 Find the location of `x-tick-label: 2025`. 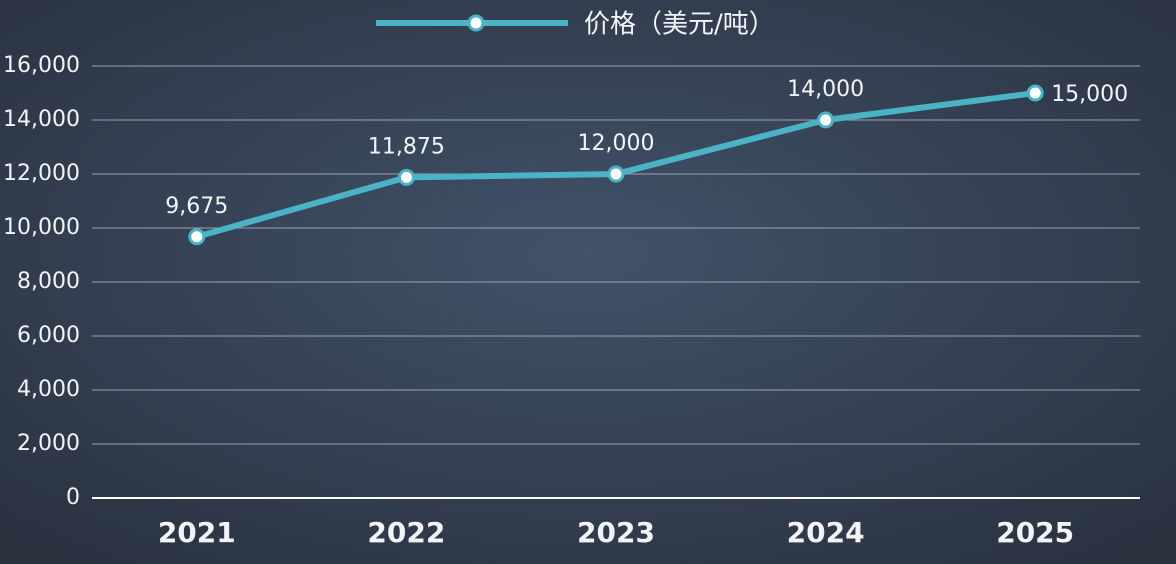

x-tick-label: 2025 is located at coordinates (1035, 532).